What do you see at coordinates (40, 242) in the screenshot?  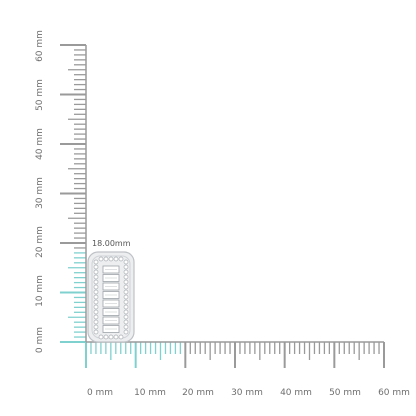 I see `y-label-20: 20 mm` at bounding box center [40, 242].